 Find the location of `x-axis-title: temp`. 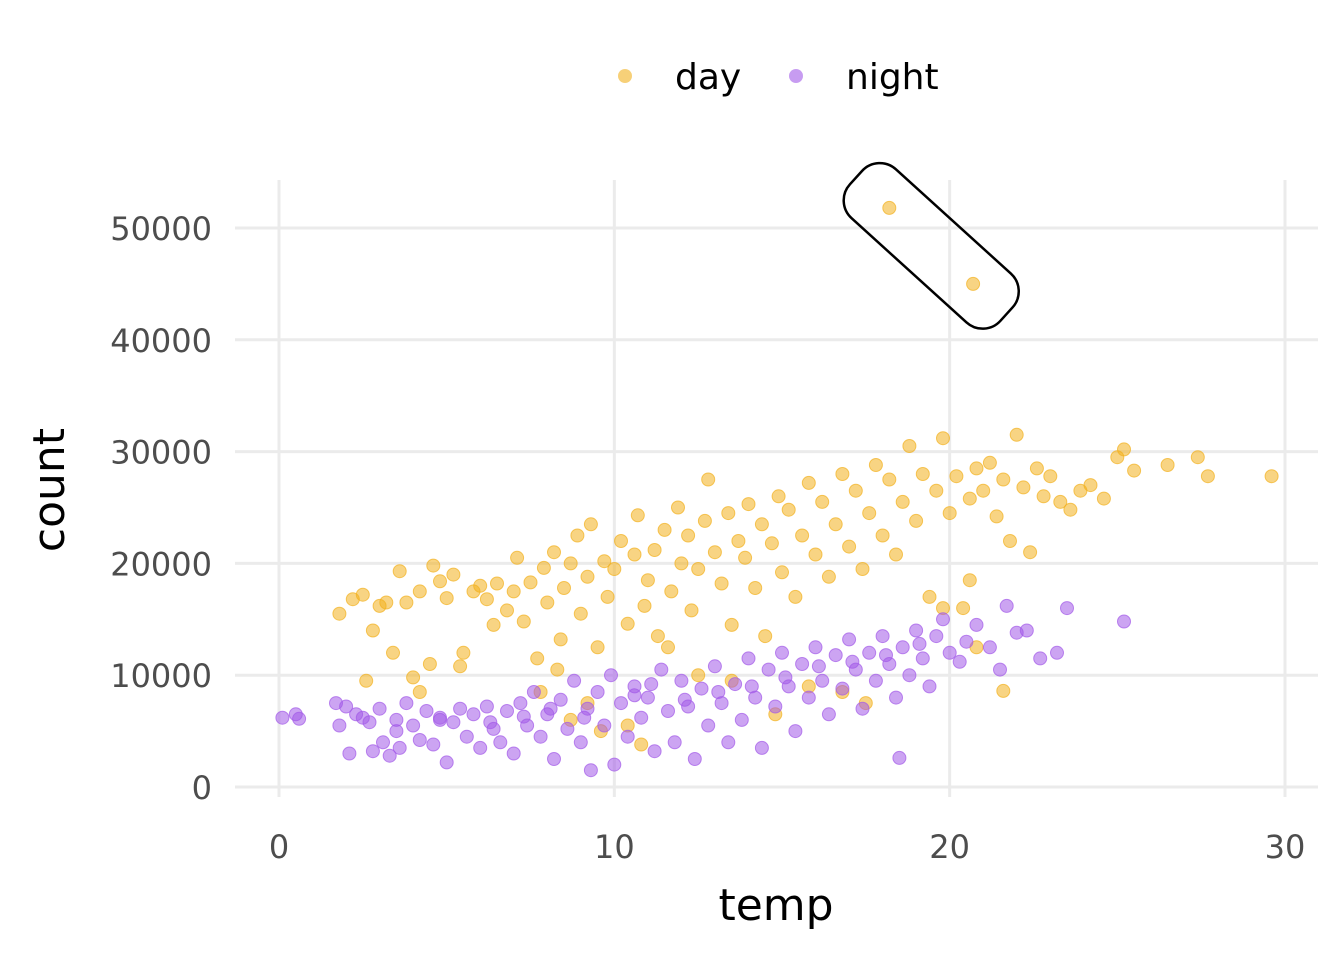

x-axis-title: temp is located at coordinates (775, 905).